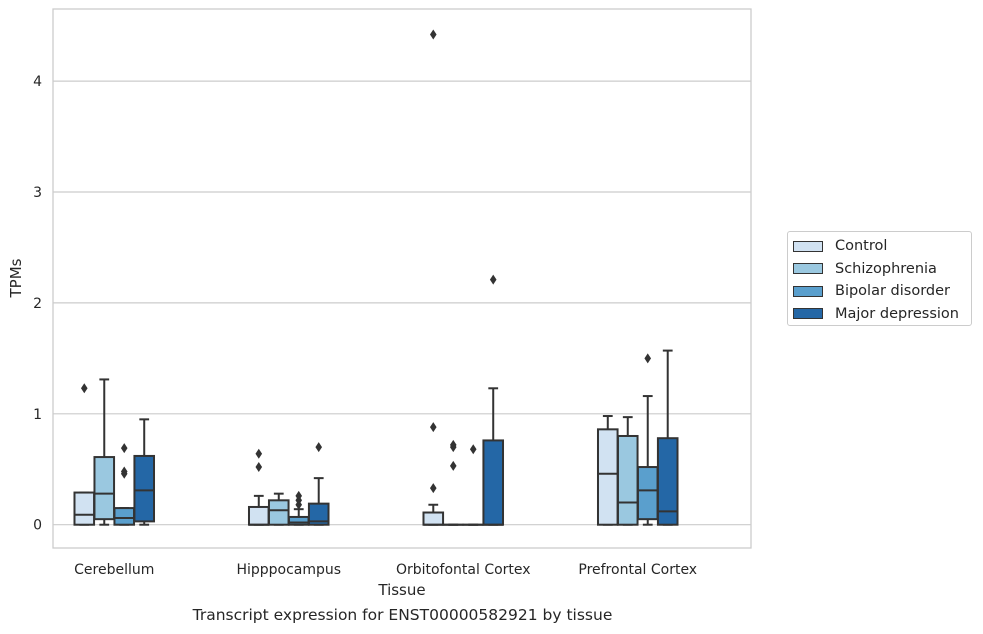 The image size is (983, 634). I want to click on legend-label: Control, so click(861, 246).